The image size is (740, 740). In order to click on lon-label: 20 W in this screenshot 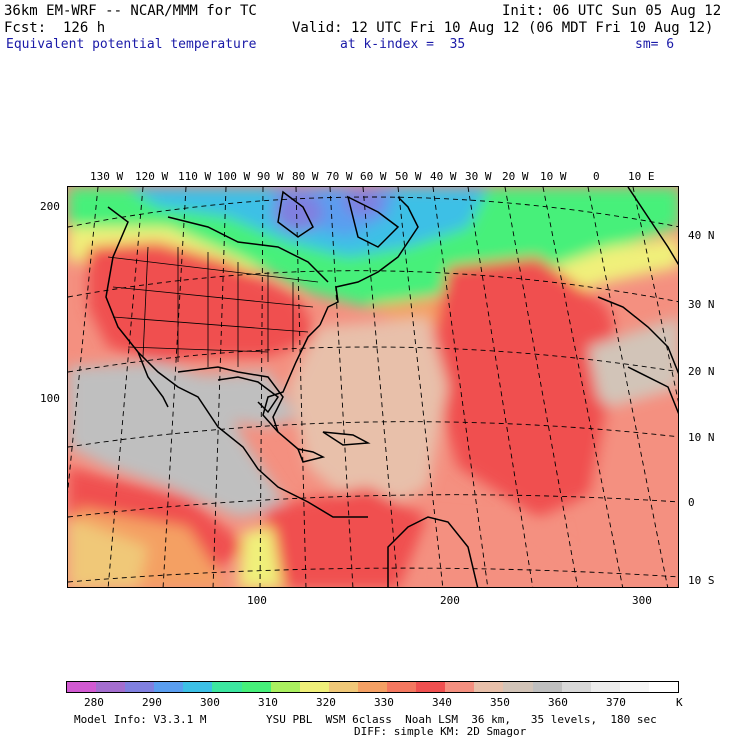, I will do `click(515, 176)`.